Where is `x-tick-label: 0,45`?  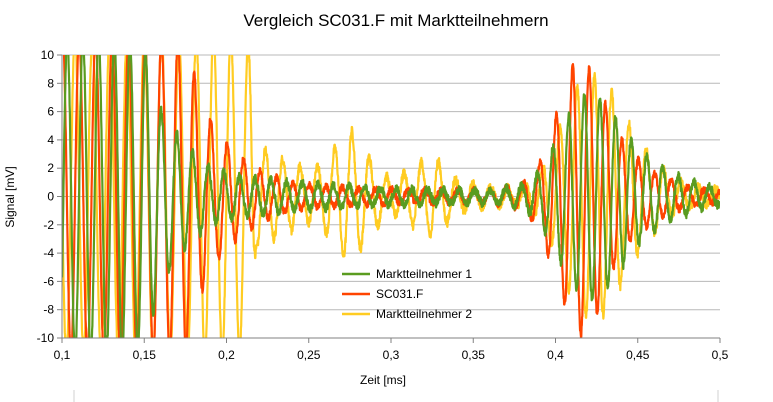
x-tick-label: 0,45 is located at coordinates (638, 355).